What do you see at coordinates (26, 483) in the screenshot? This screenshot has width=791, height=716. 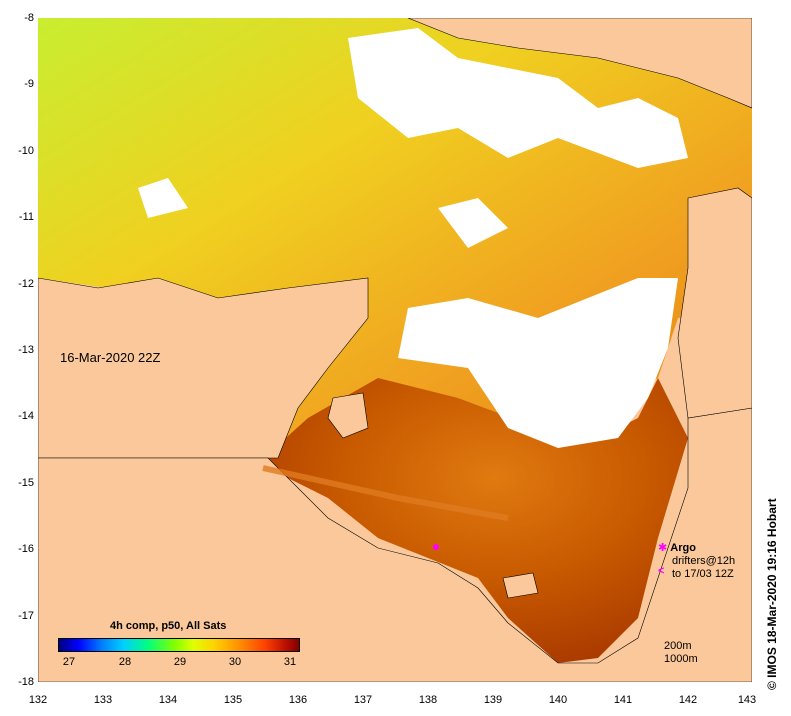 I see `y-tick-label: -15` at bounding box center [26, 483].